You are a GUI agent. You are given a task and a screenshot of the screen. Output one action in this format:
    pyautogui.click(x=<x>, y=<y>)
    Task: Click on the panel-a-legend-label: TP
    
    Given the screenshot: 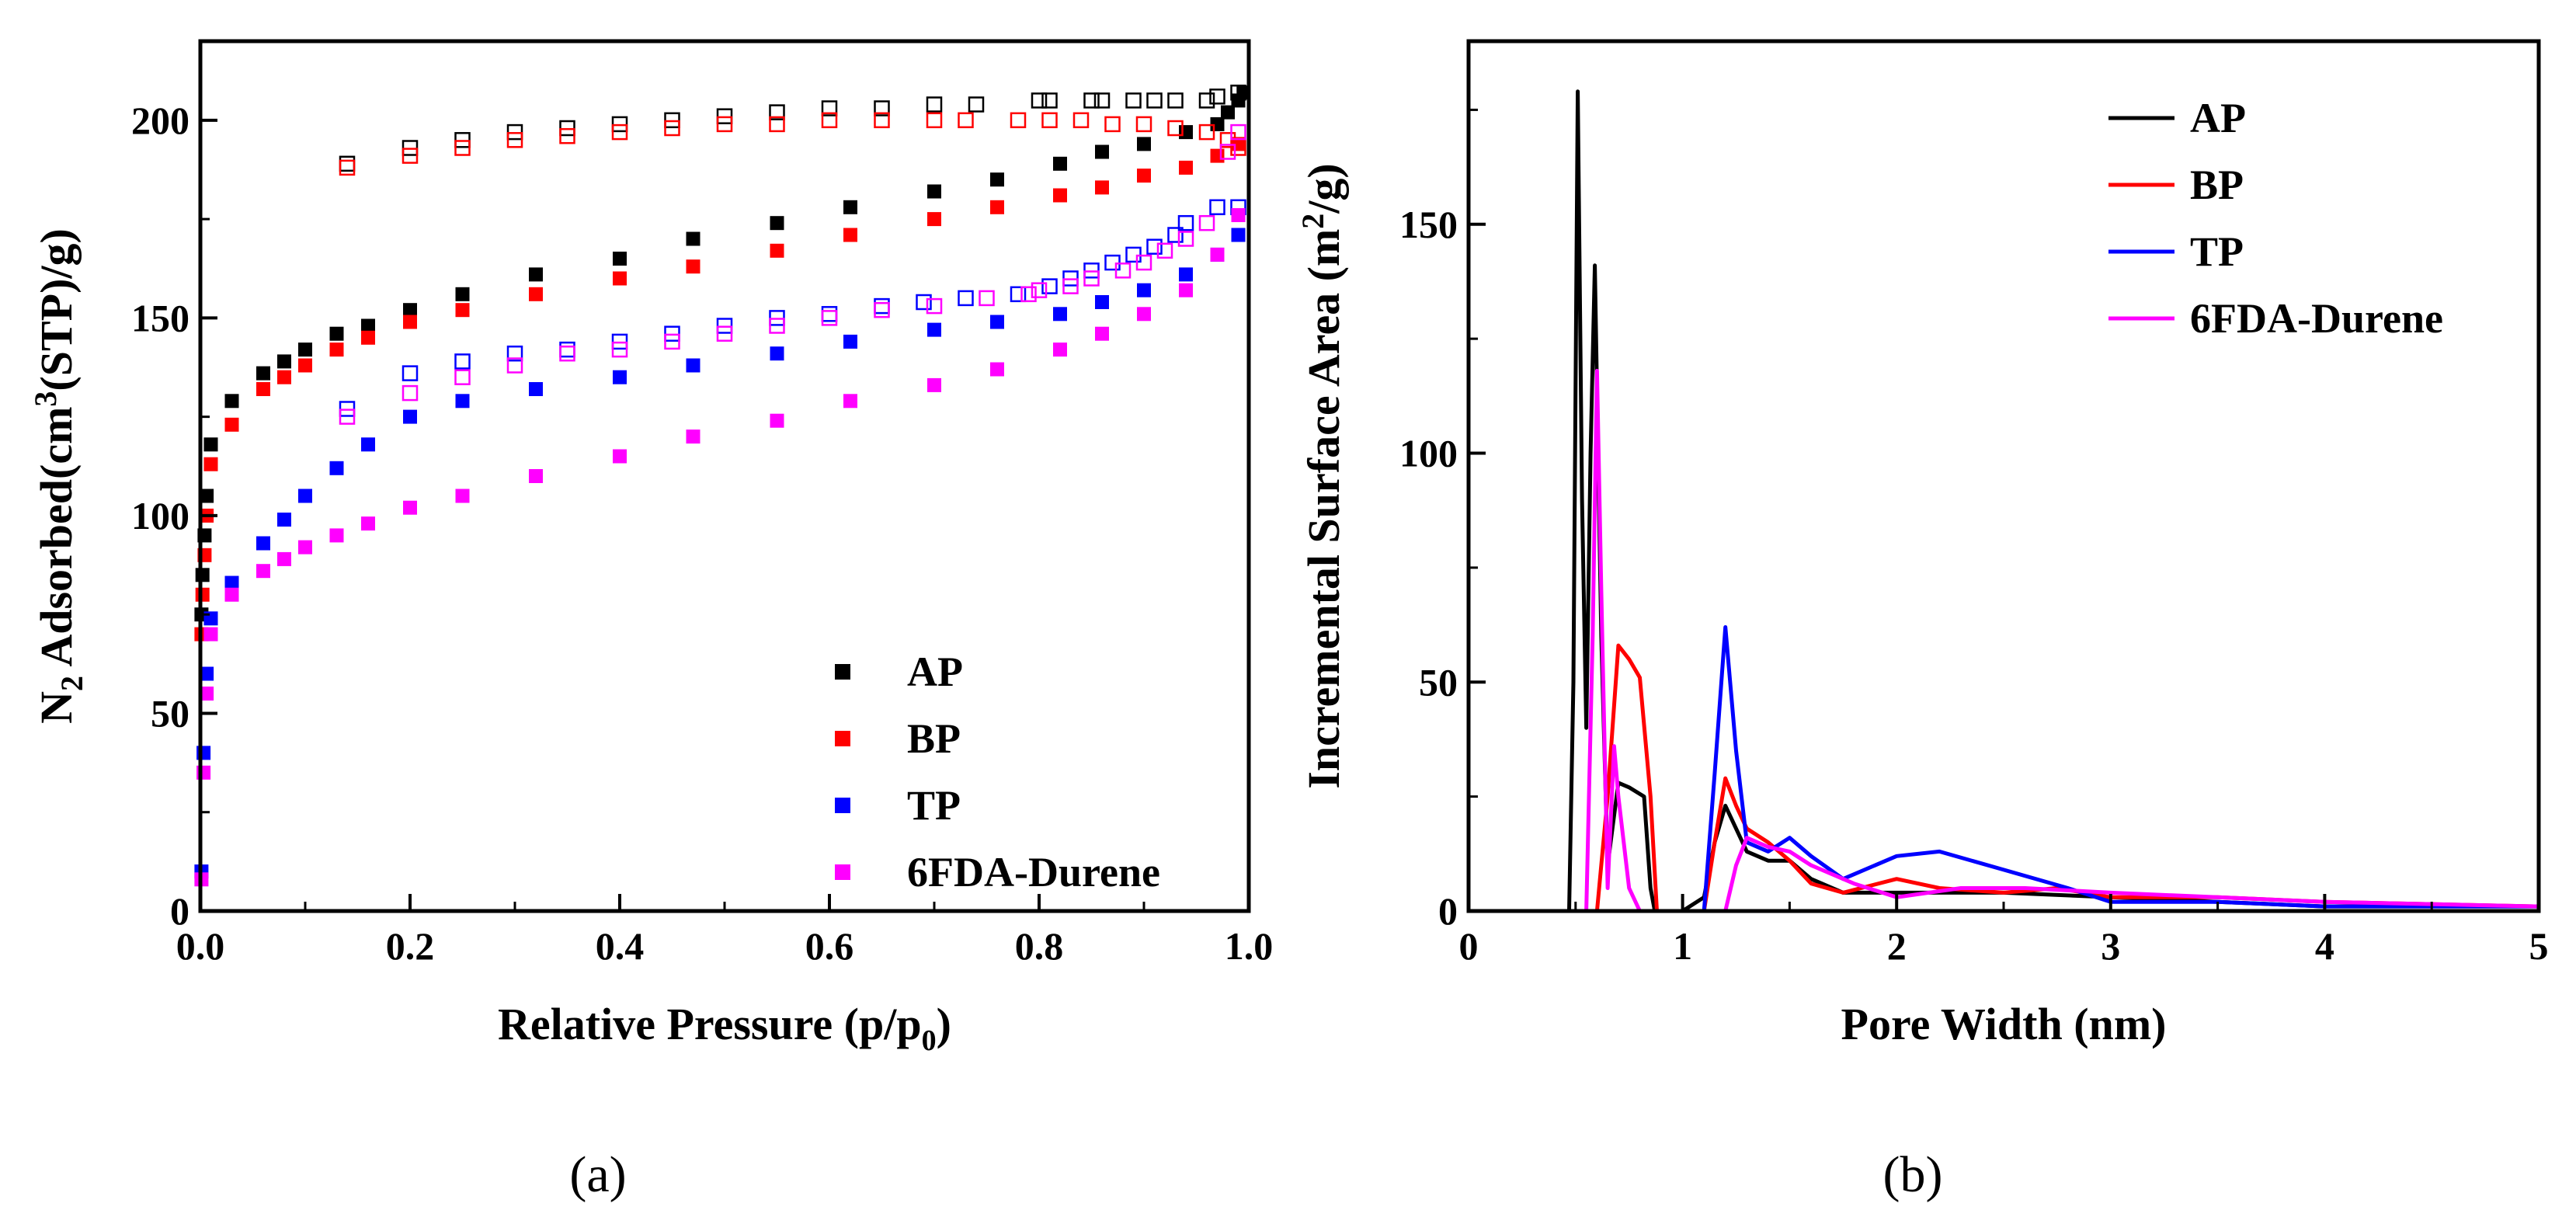 What is the action you would take?
    pyautogui.click(x=934, y=806)
    